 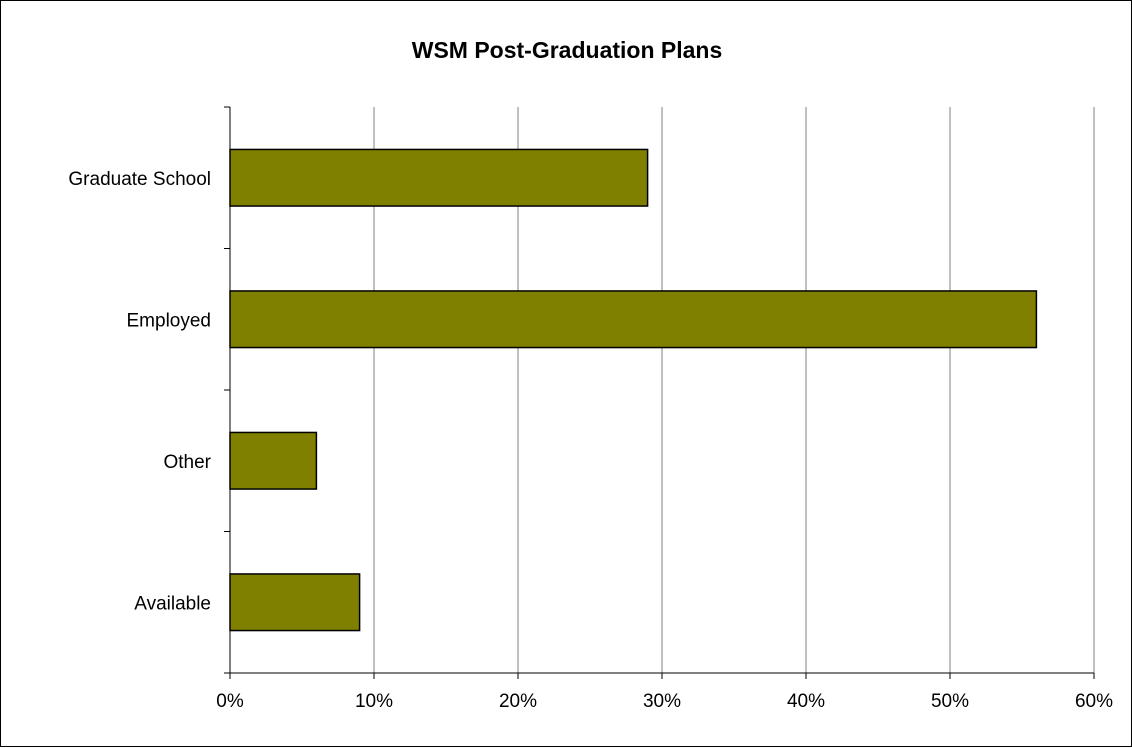 I want to click on chart-title: WSM Post-Graduation Plans, so click(x=567, y=50).